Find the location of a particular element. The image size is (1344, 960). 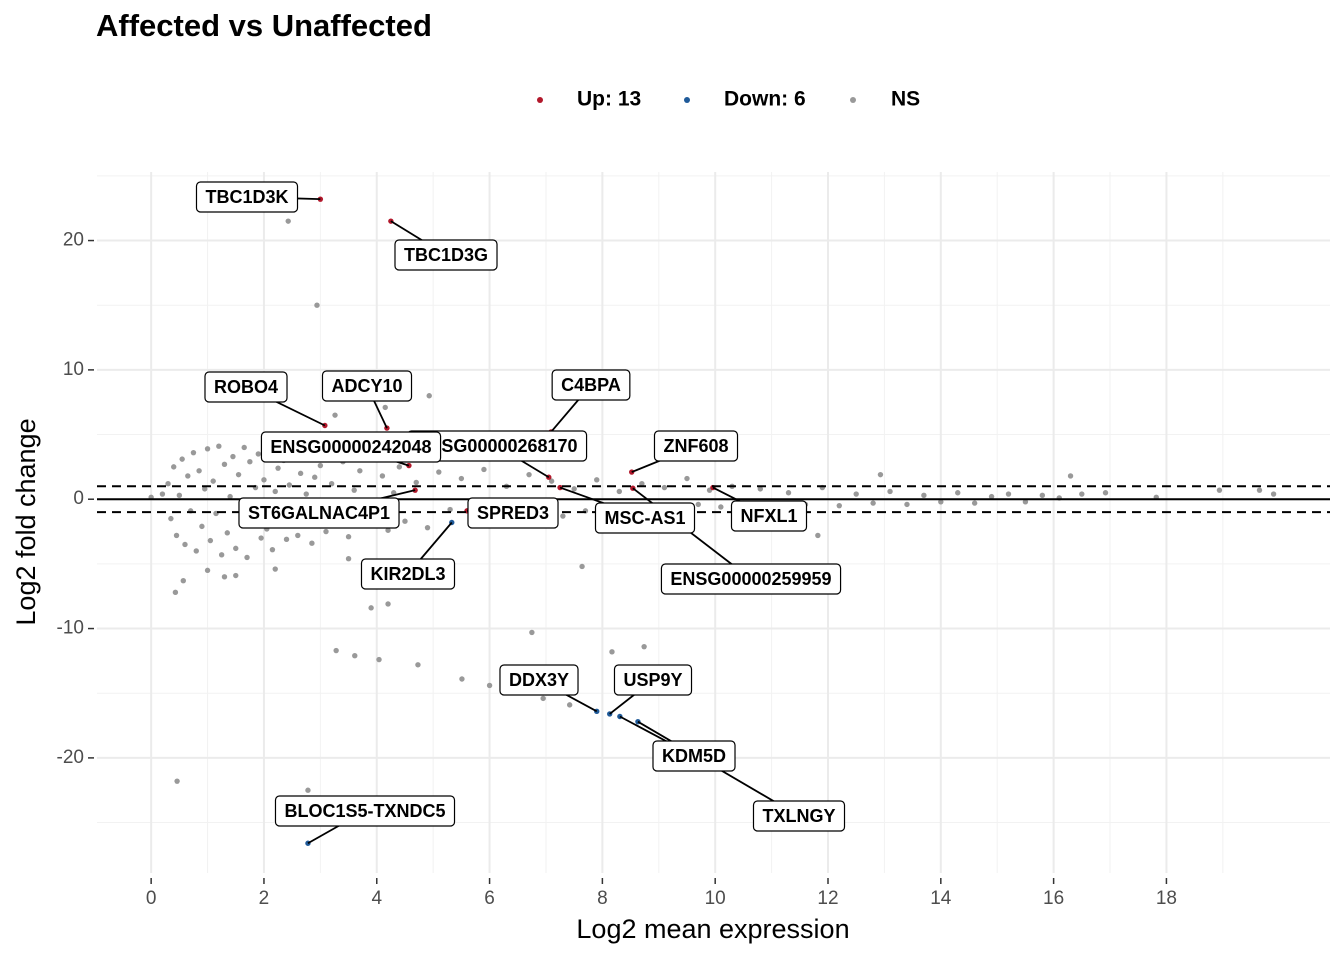

x-tick-label: 10 is located at coordinates (715, 898).